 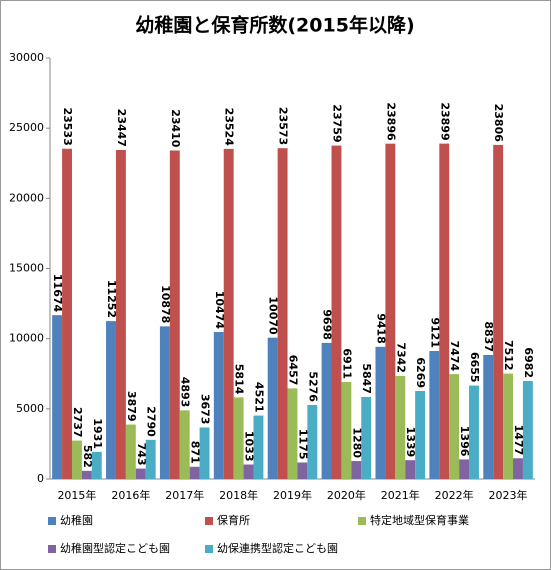 I want to click on legend-label: 保育所, so click(x=233, y=520).